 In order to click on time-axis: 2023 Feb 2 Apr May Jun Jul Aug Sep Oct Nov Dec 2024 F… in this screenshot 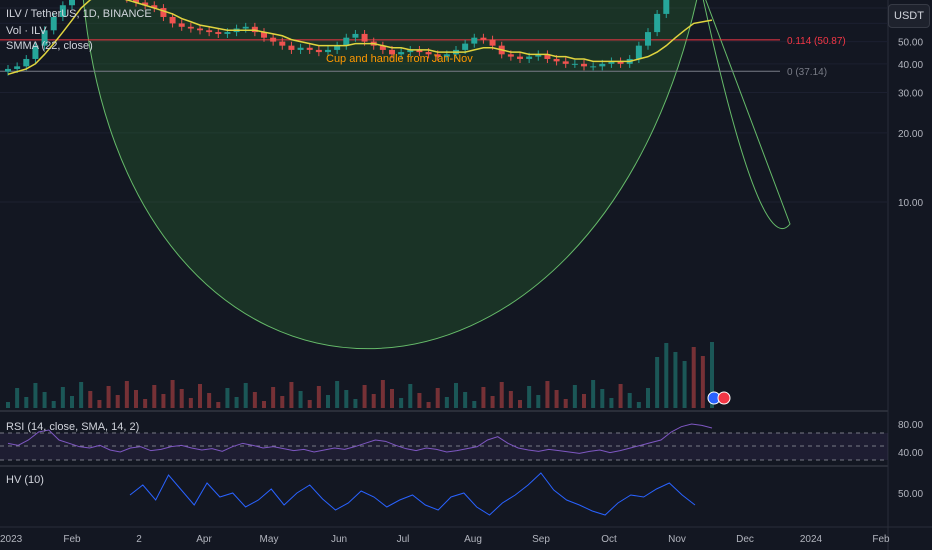, I will do `click(445, 539)`.